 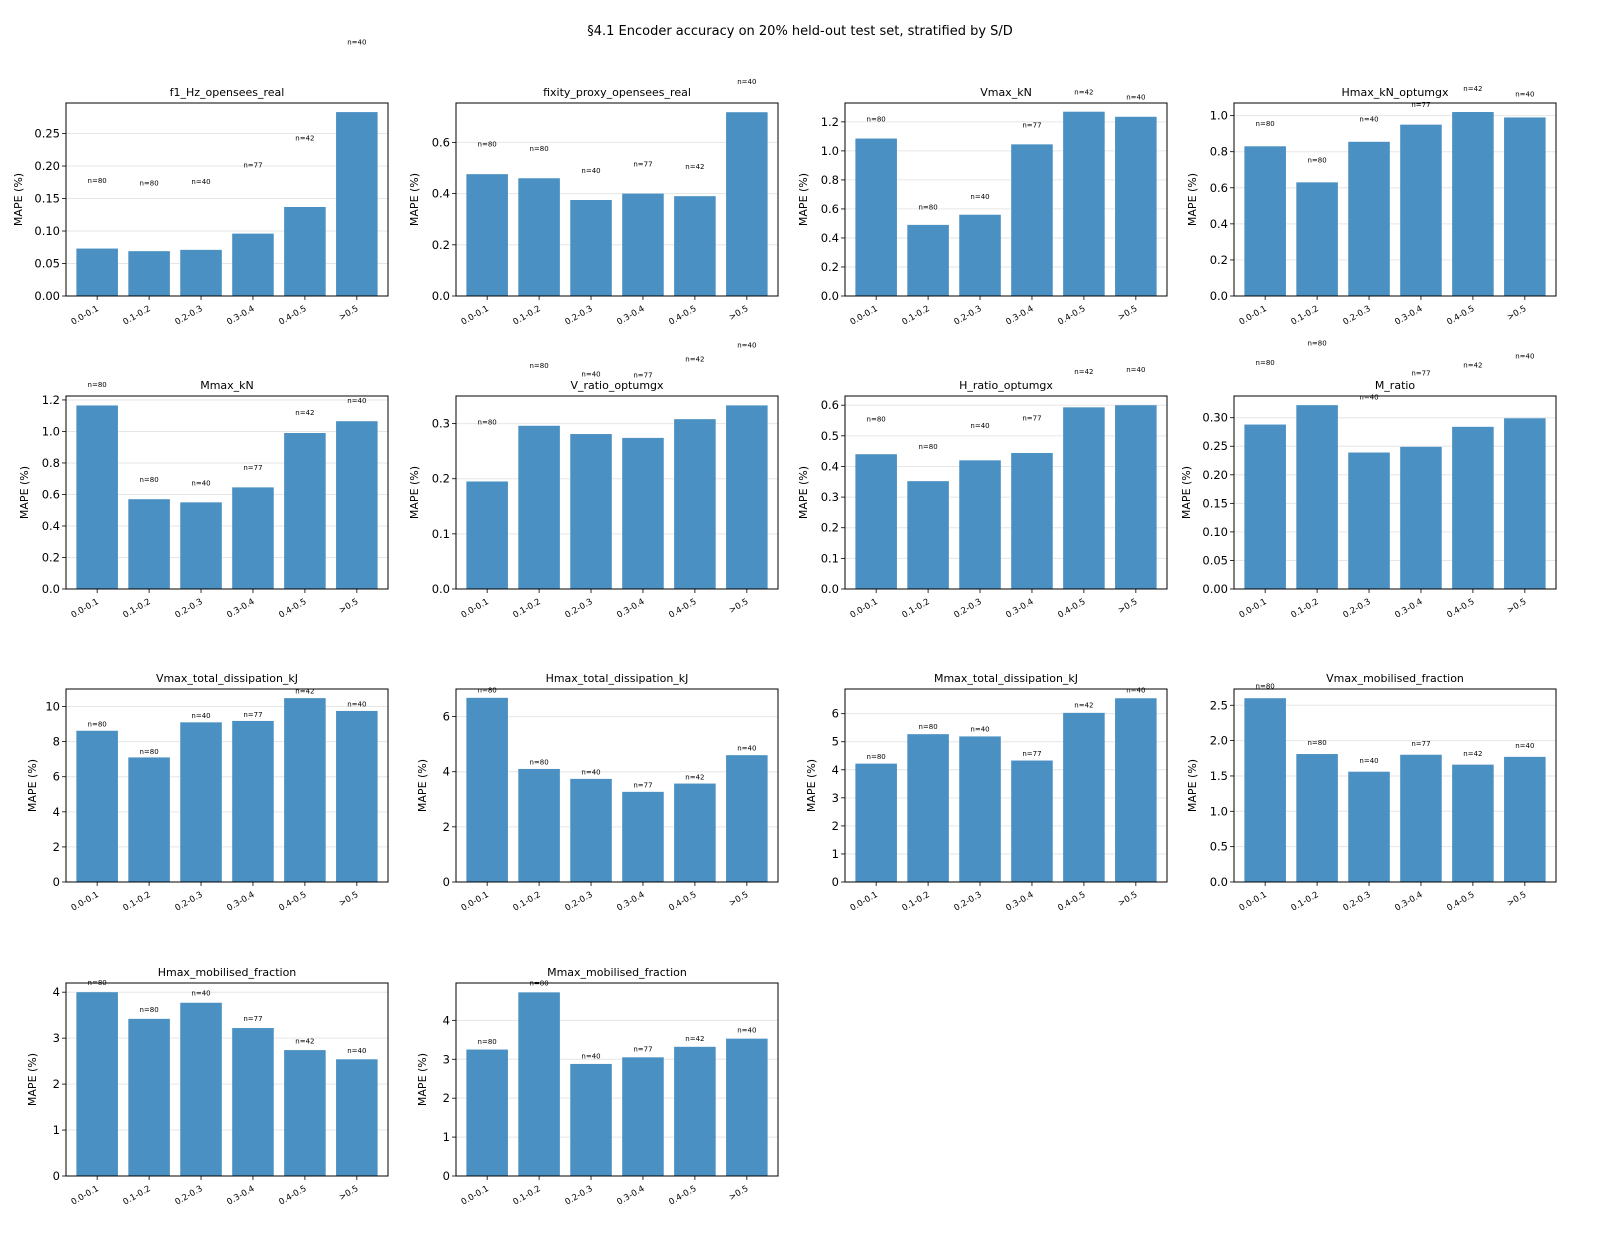 What do you see at coordinates (1215, 532) in the screenshot?
I see `y-tick-label: 0.10` at bounding box center [1215, 532].